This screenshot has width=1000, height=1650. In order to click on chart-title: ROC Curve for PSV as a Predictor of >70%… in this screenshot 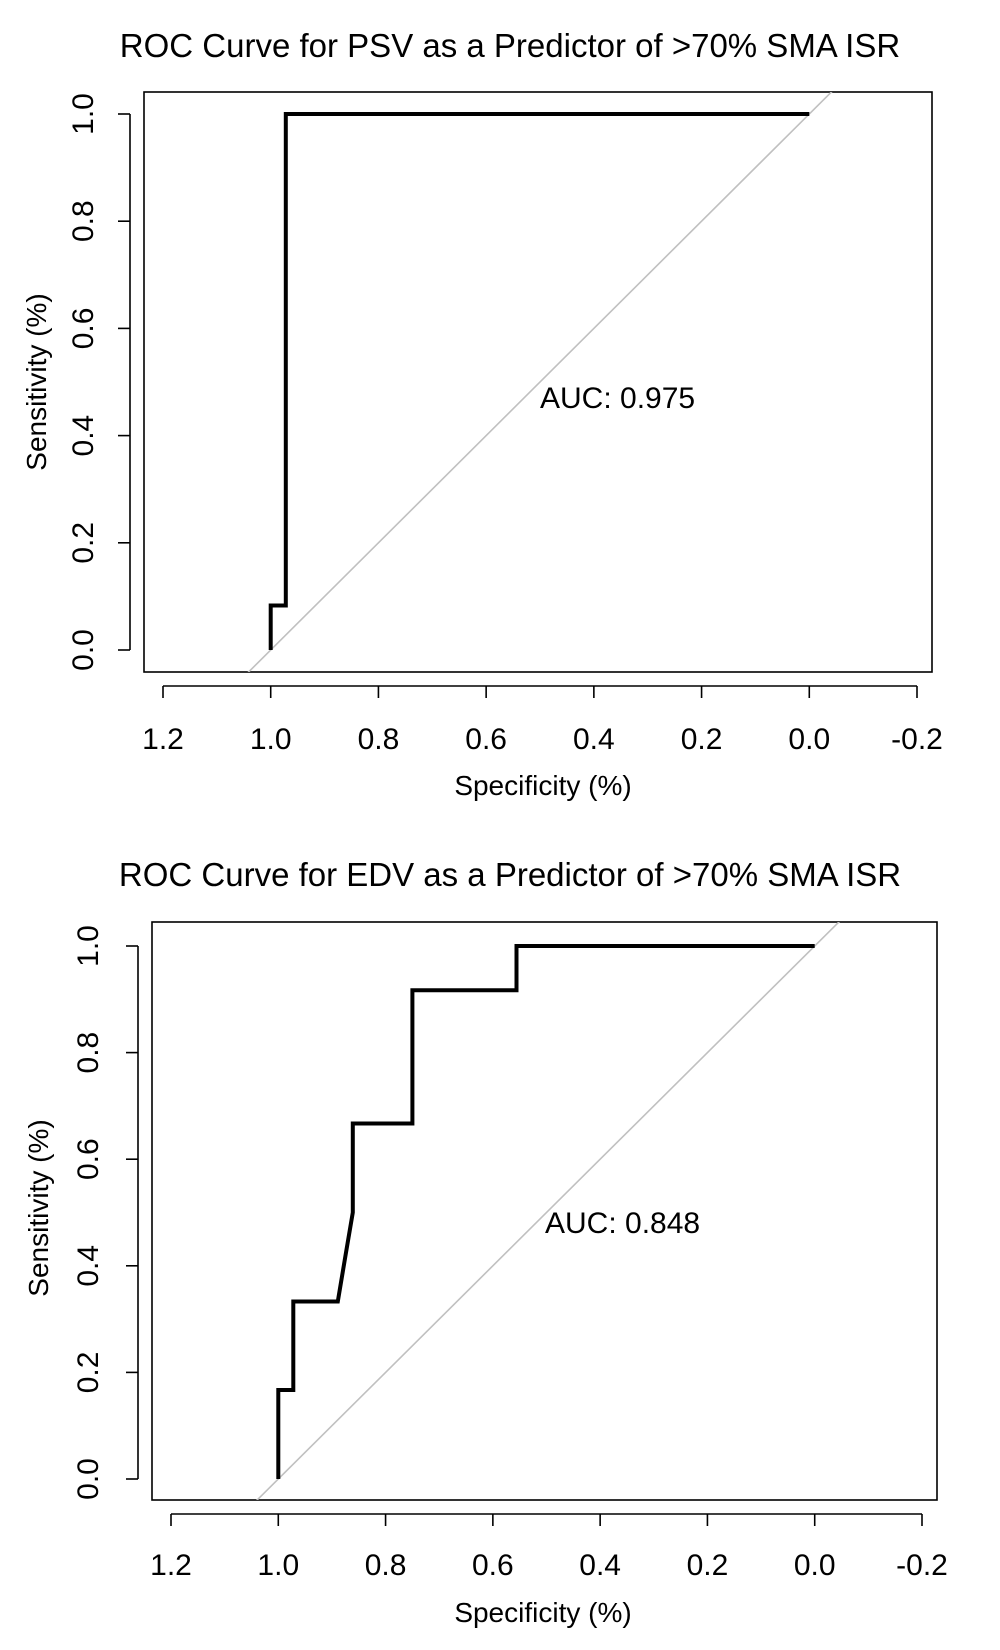, I will do `click(510, 45)`.